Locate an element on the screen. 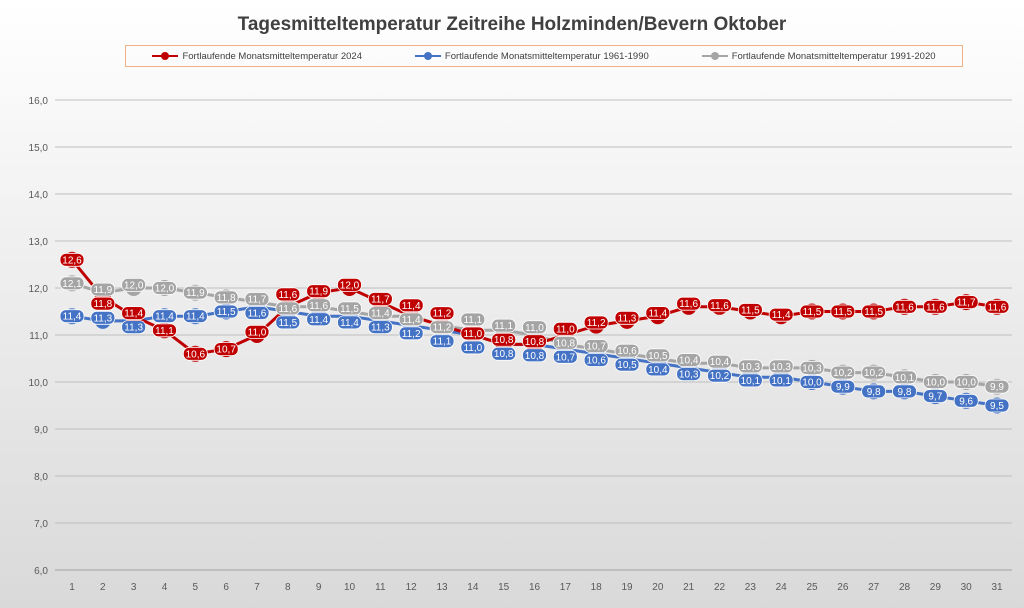  data-label: 10,5 is located at coordinates (658, 356).